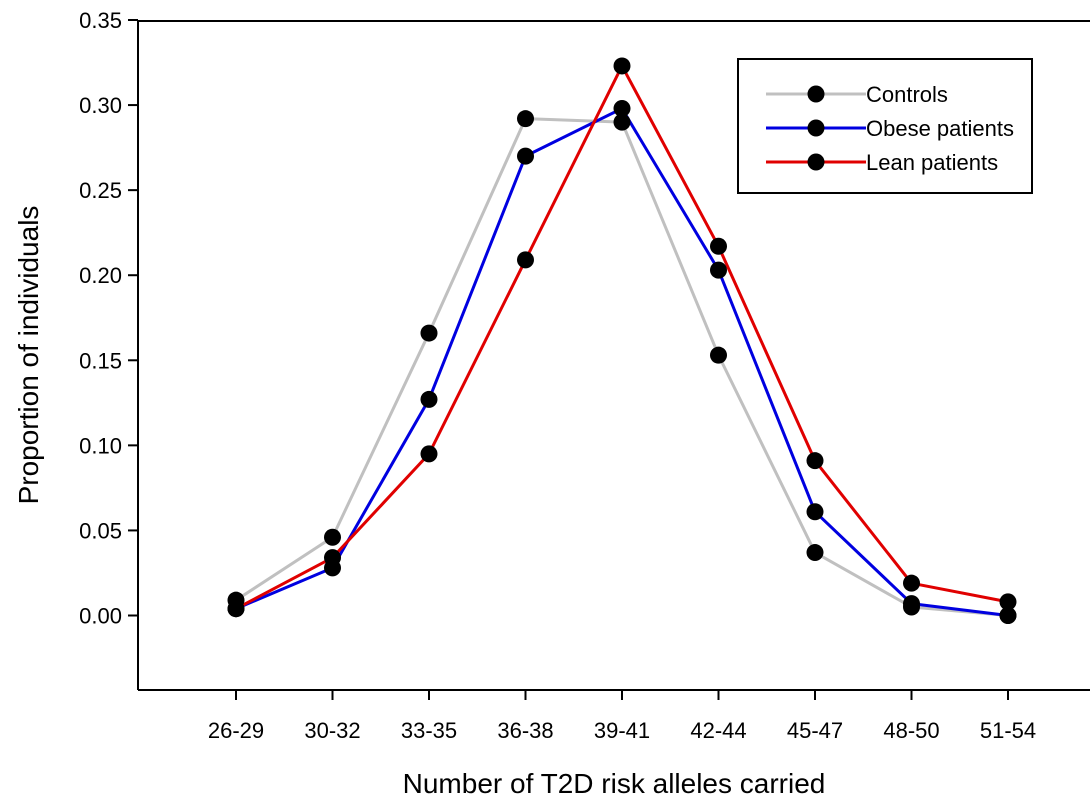  I want to click on x-axis-title: Number of T2D risk alleles carried, so click(614, 783).